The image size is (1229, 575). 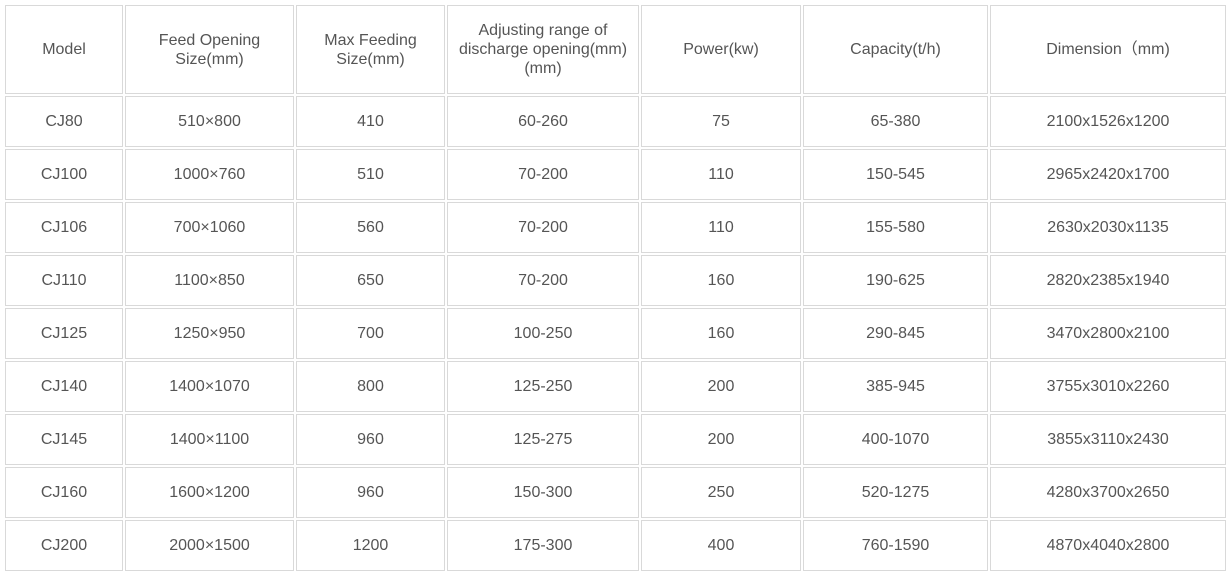 I want to click on cell-dimension: 2630x2030x1135, so click(x=1108, y=227).